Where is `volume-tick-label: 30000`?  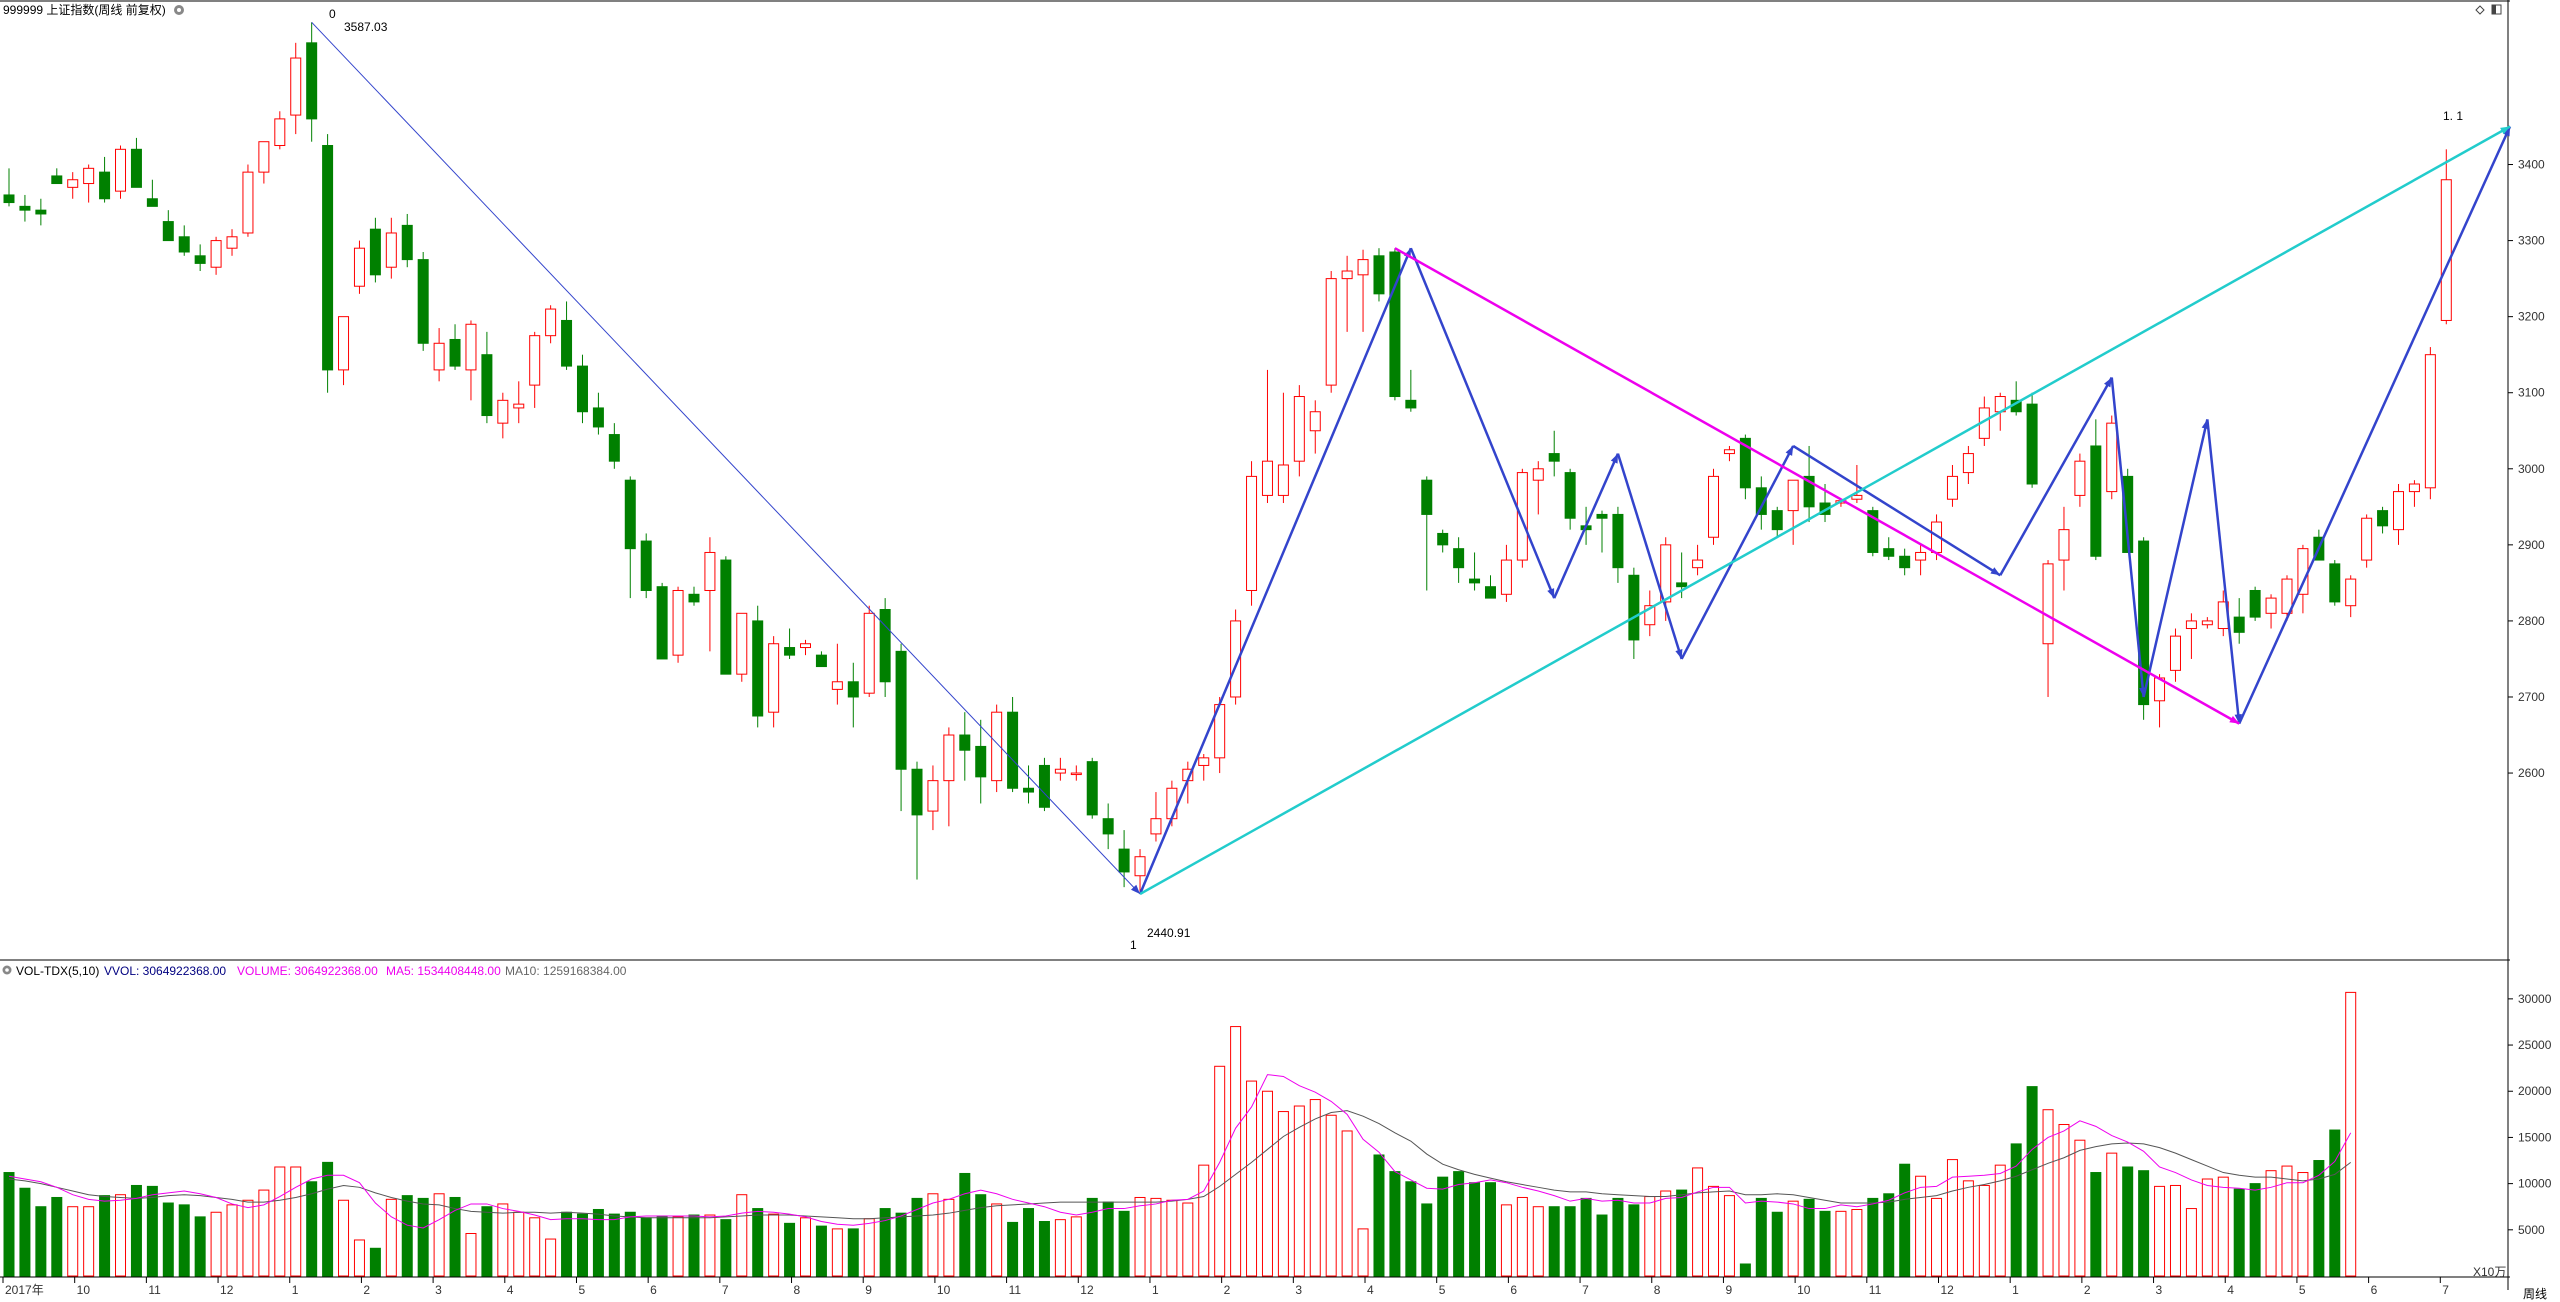
volume-tick-label: 30000 is located at coordinates (2535, 999).